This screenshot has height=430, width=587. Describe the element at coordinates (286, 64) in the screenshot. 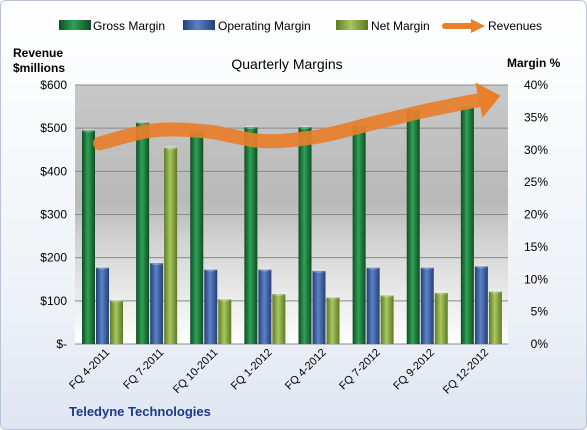

I see `chart-title: Quarterly Margins` at that location.